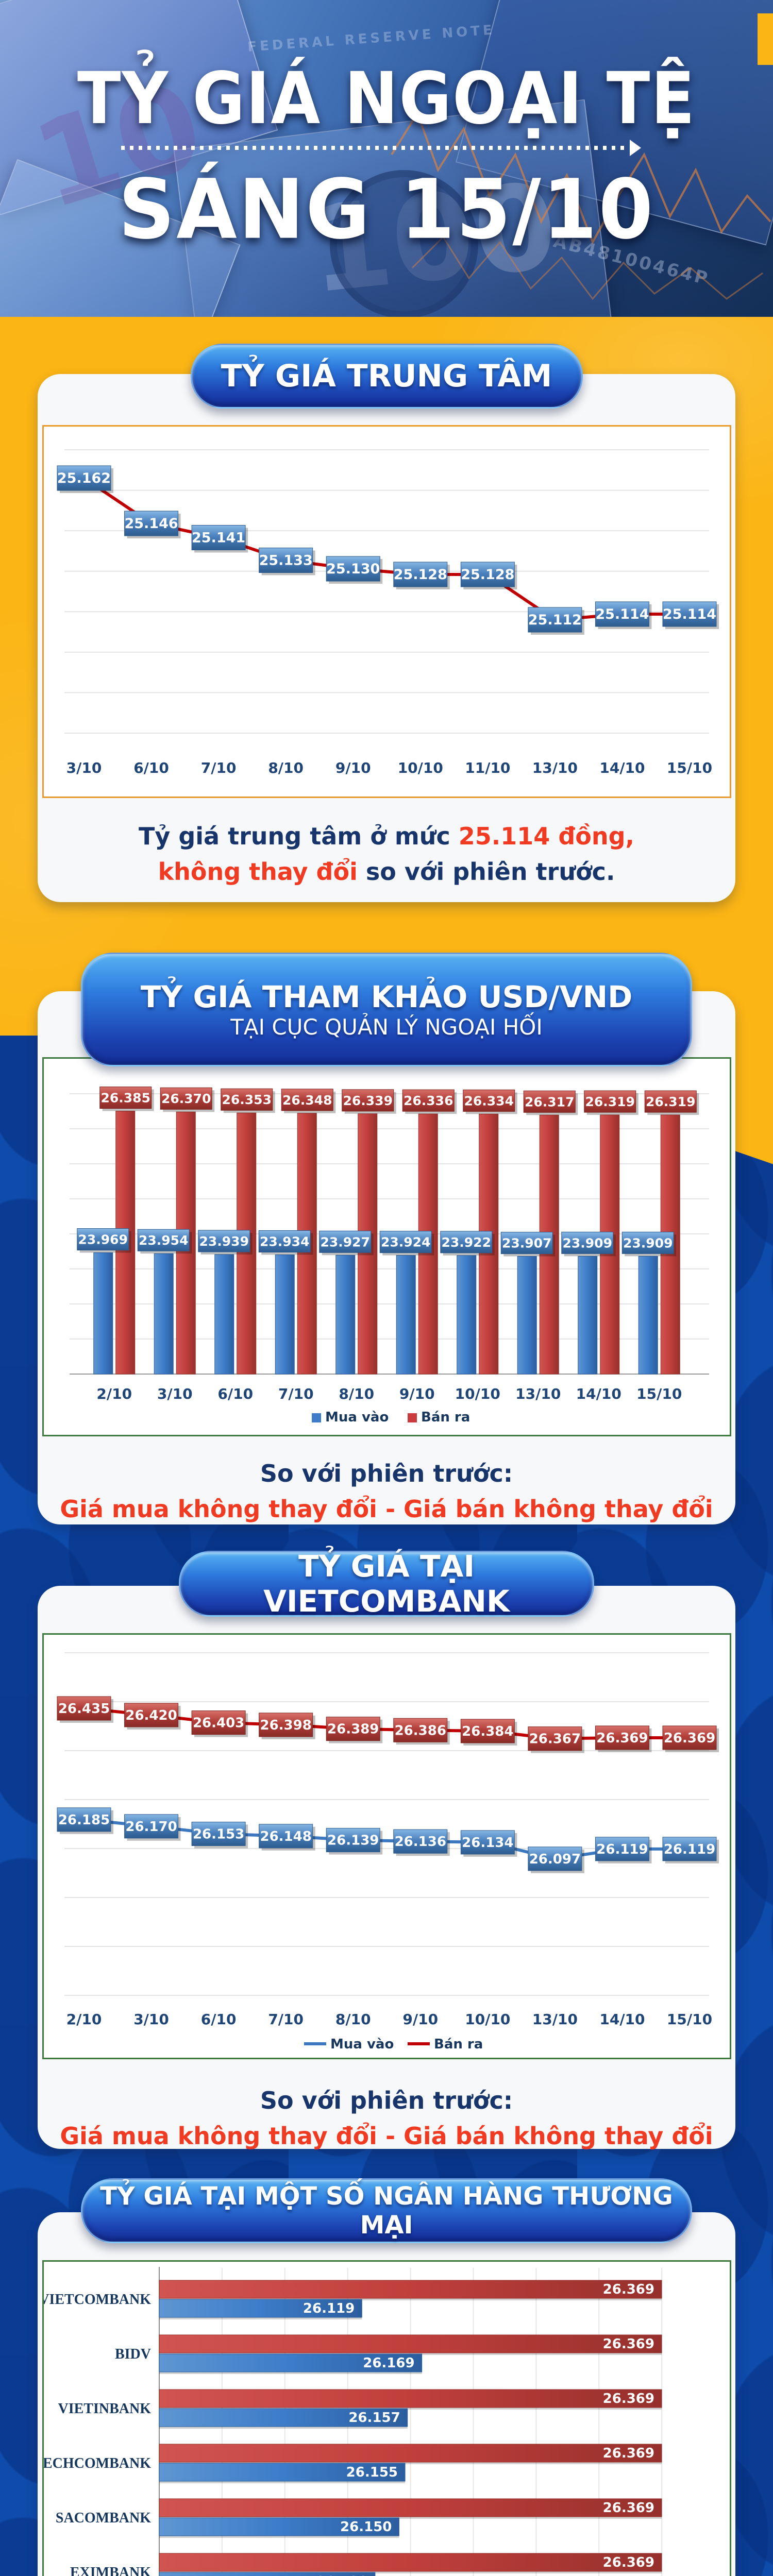 The width and height of the screenshot is (773, 2576). Describe the element at coordinates (765, 39) in the screenshot. I see `yellow-corner-sliver` at that location.